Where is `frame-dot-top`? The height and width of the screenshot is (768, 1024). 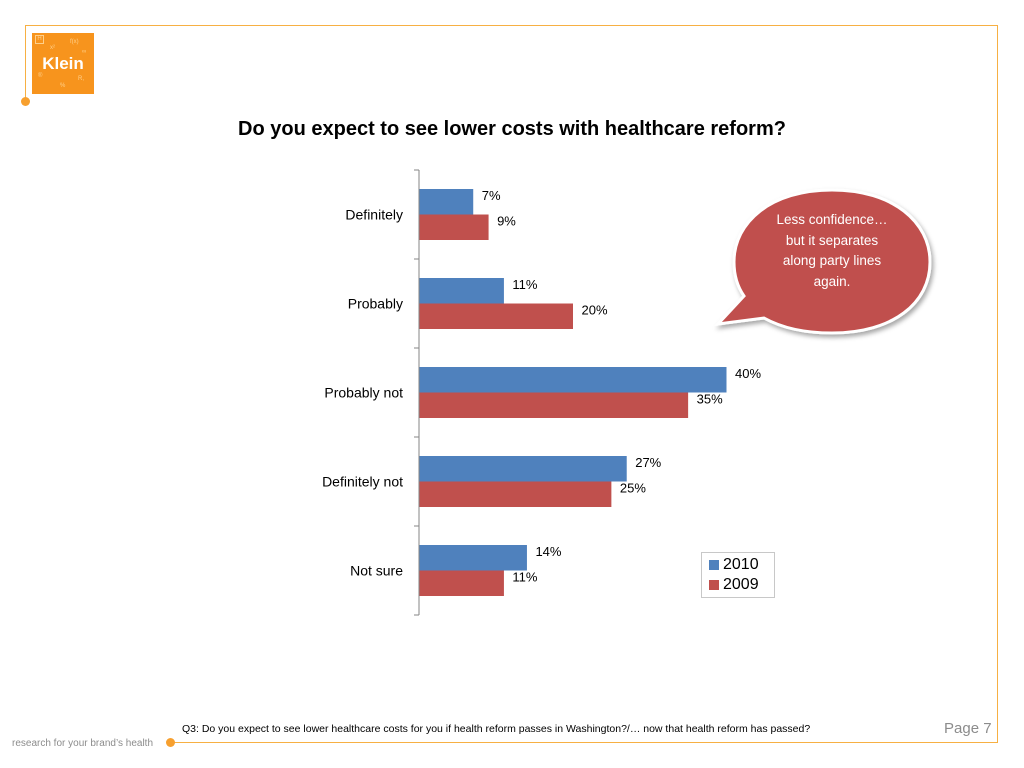 frame-dot-top is located at coordinates (25, 101).